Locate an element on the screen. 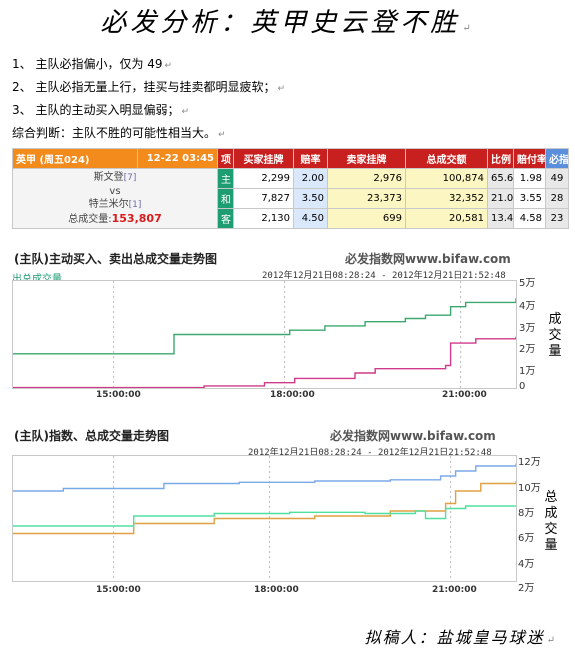 The height and width of the screenshot is (648, 575). header-odds: 赔率 is located at coordinates (310, 158).